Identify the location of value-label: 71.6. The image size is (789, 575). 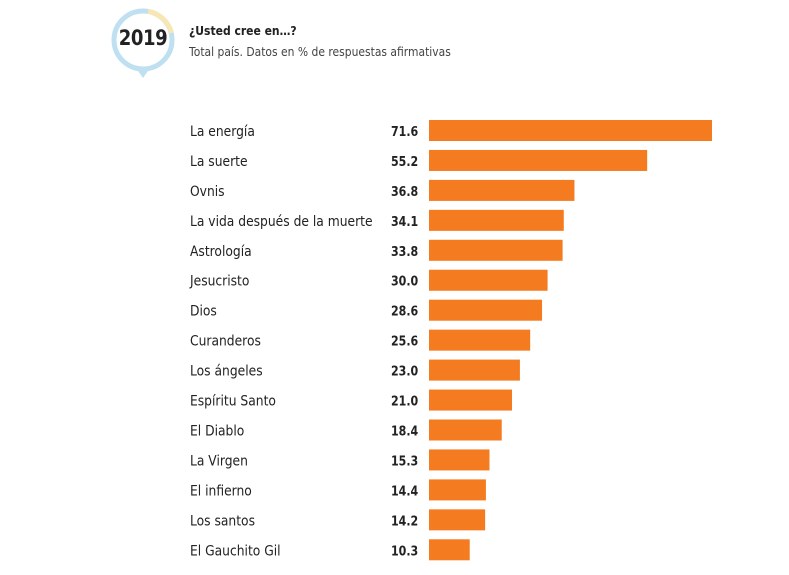
(404, 131).